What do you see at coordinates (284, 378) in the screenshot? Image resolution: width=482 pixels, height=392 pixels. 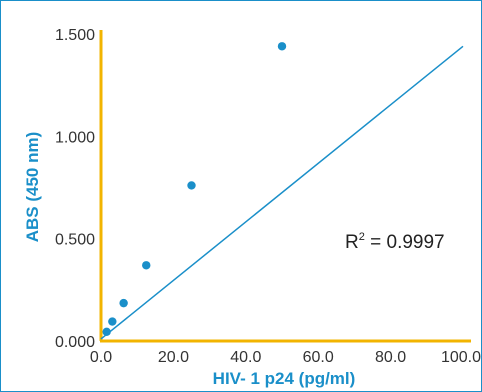 I see `x-axis-title: HIV- 1 p24 (pg/ml)` at bounding box center [284, 378].